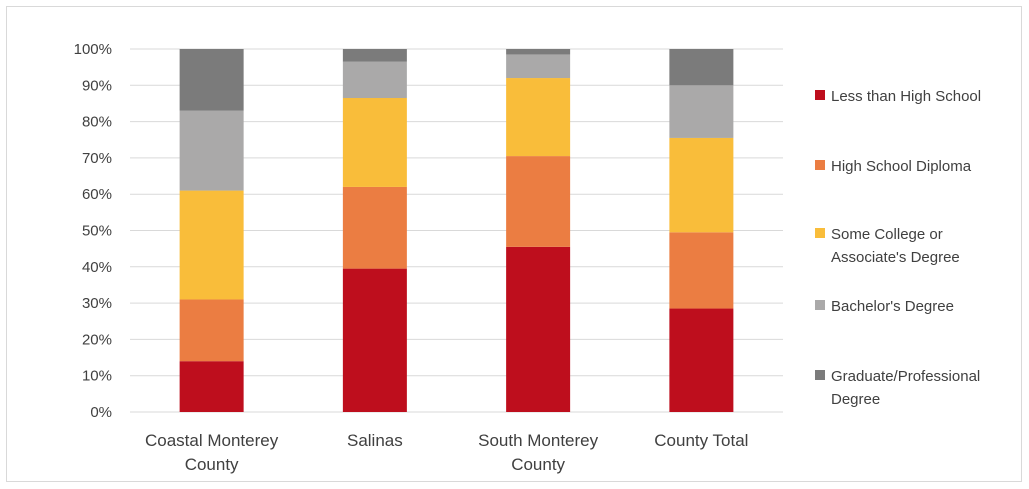  What do you see at coordinates (375, 440) in the screenshot?
I see `x-category-label: Salinas` at bounding box center [375, 440].